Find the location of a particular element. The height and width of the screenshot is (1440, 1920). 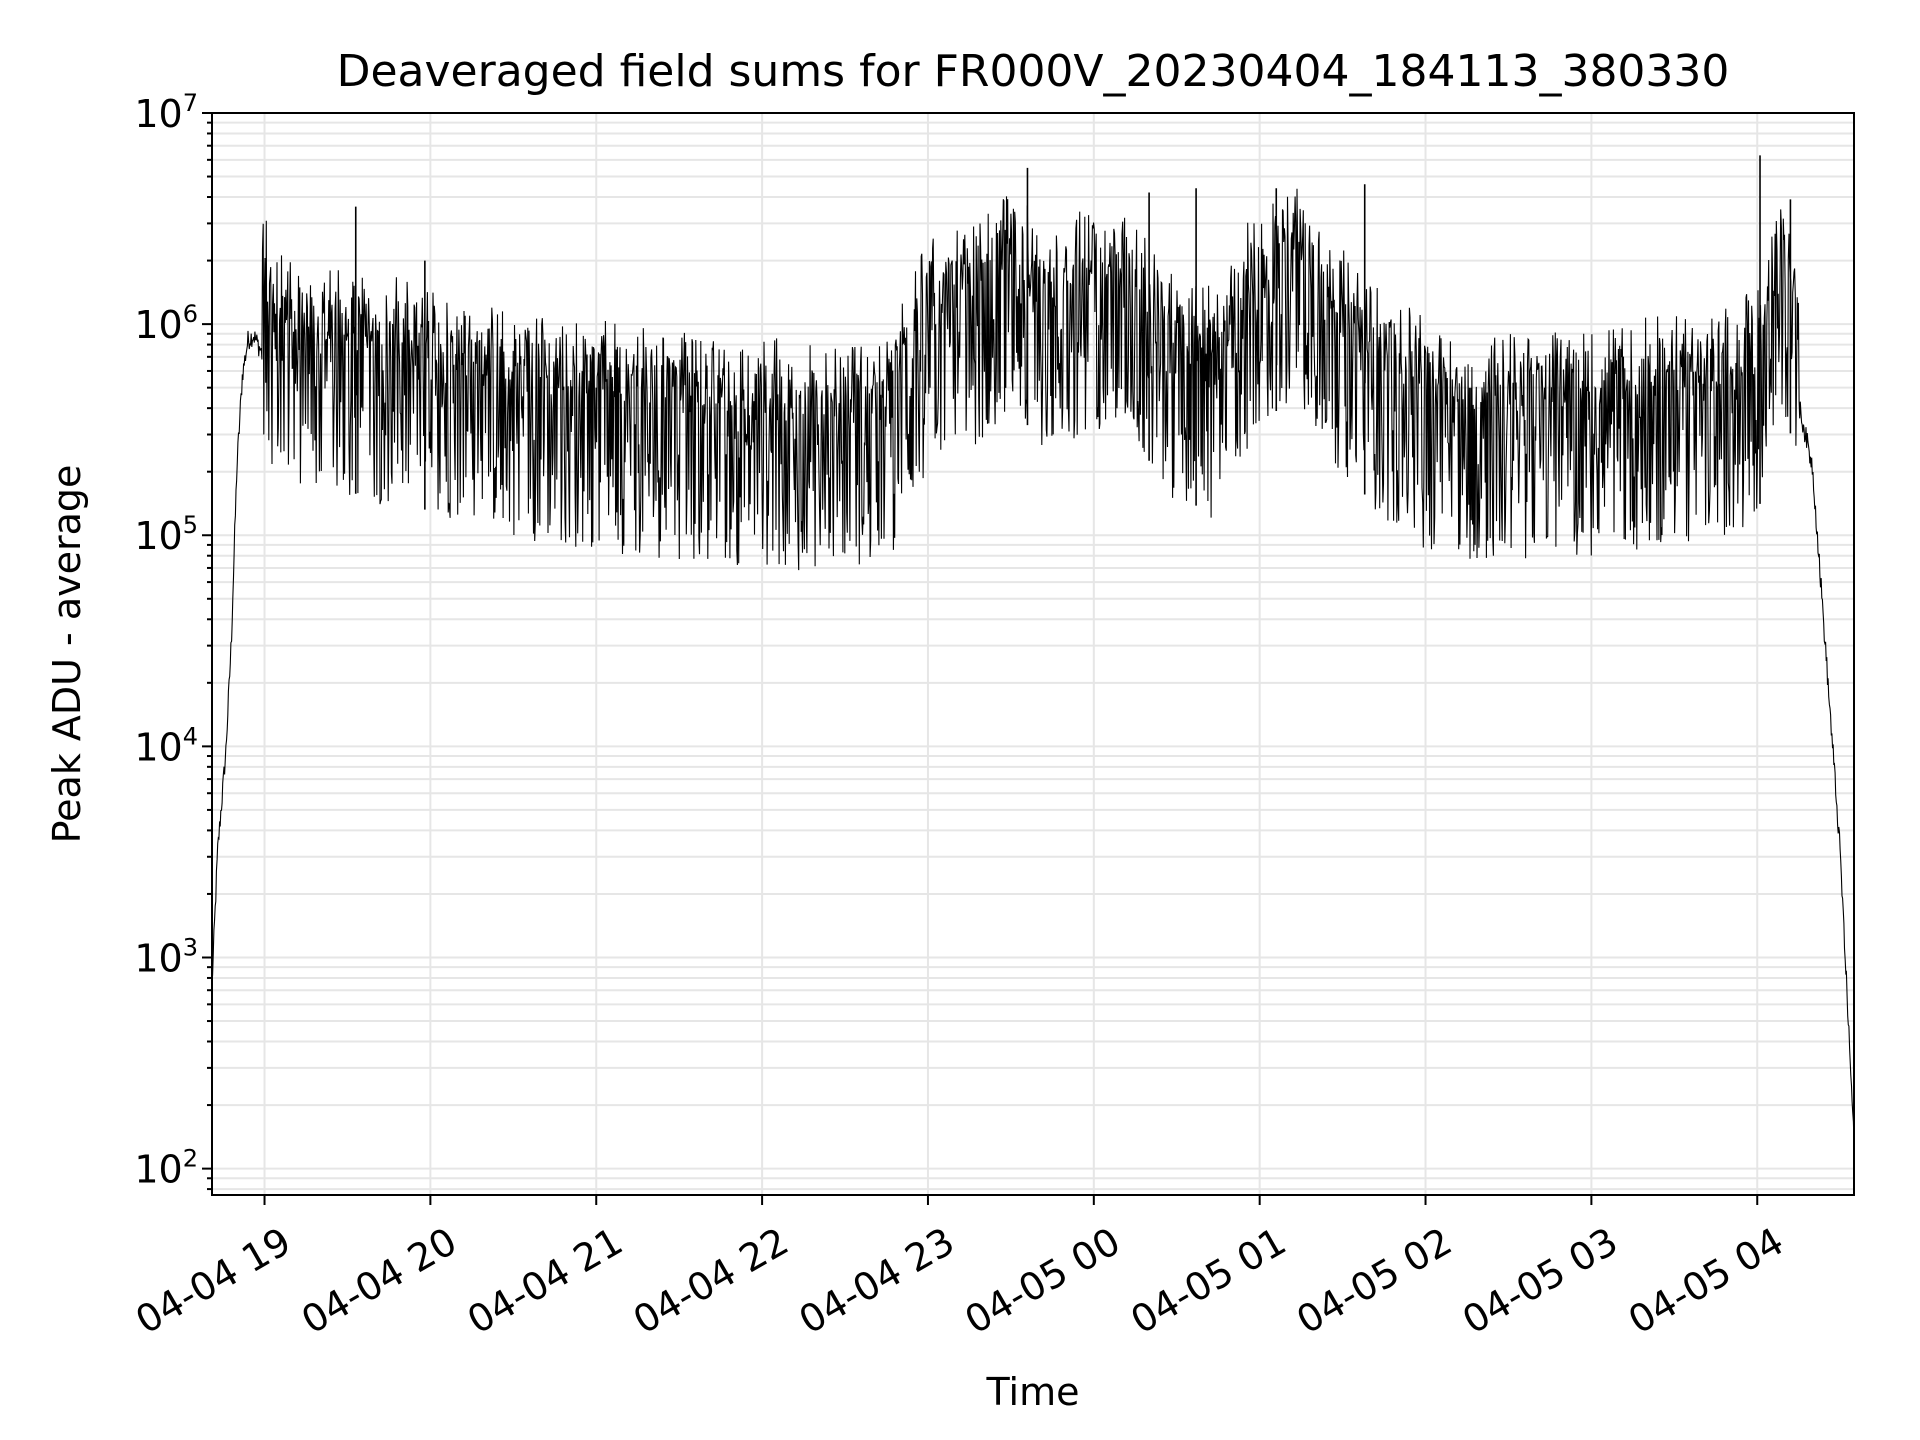

y-tick-label: 10⁵ is located at coordinates (166, 534).